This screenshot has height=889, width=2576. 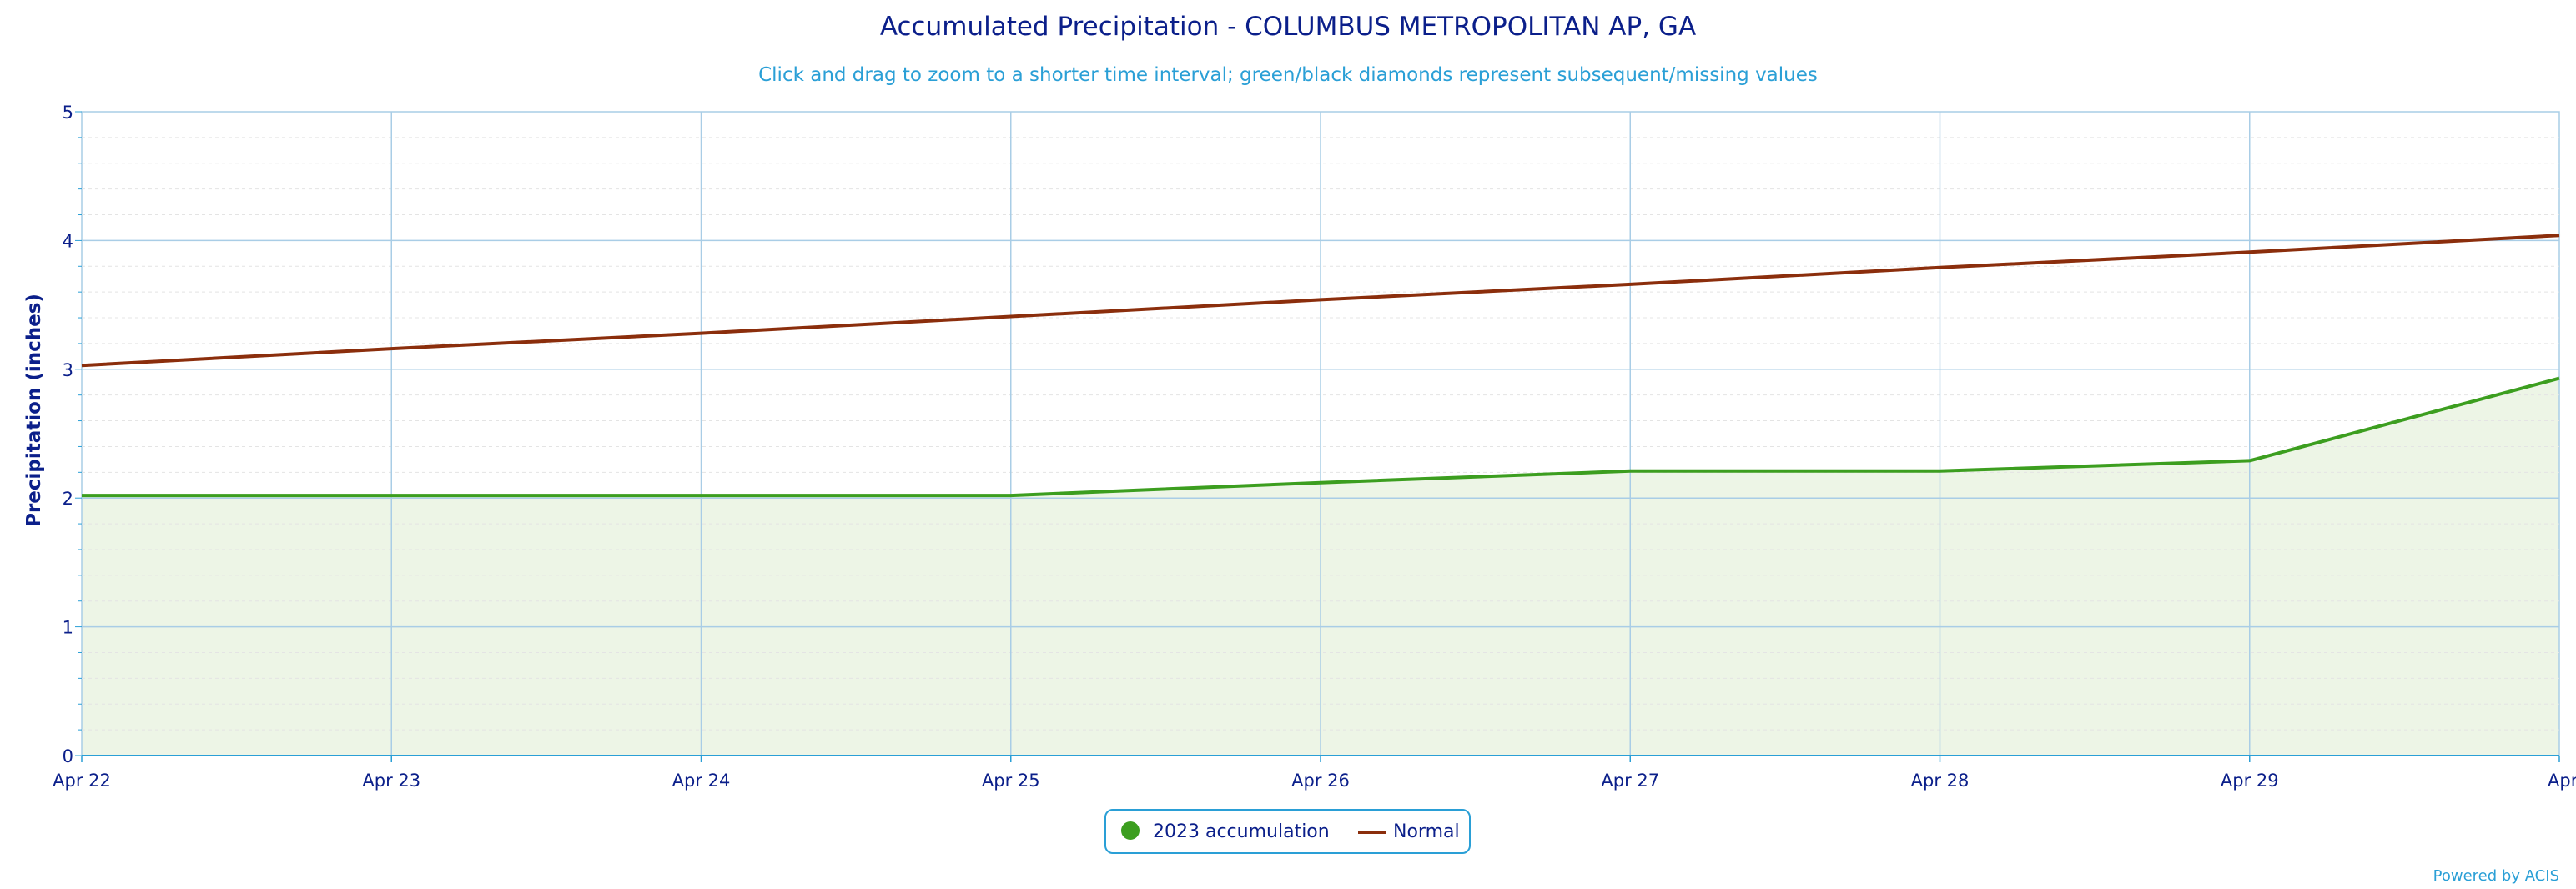 I want to click on legend-item-normal: Normal, so click(x=1409, y=831).